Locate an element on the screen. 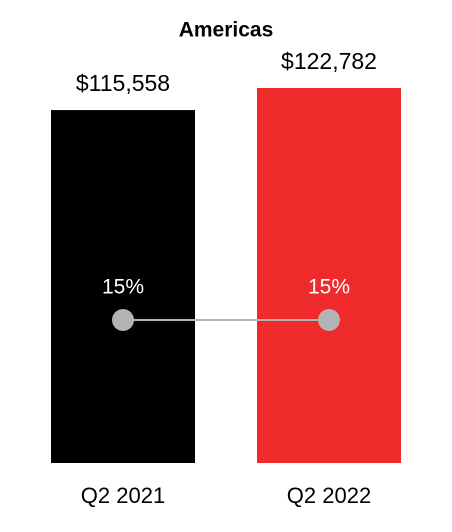  value-label: $122,782 is located at coordinates (329, 61).